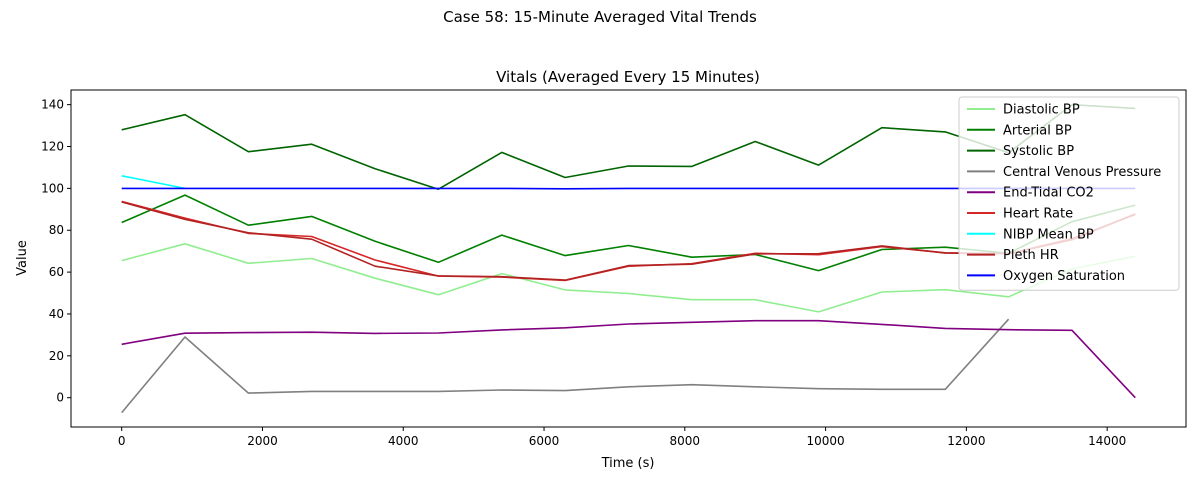 The image size is (1200, 500). What do you see at coordinates (1048, 234) in the screenshot?
I see `legend-label: NIBP Mean BP` at bounding box center [1048, 234].